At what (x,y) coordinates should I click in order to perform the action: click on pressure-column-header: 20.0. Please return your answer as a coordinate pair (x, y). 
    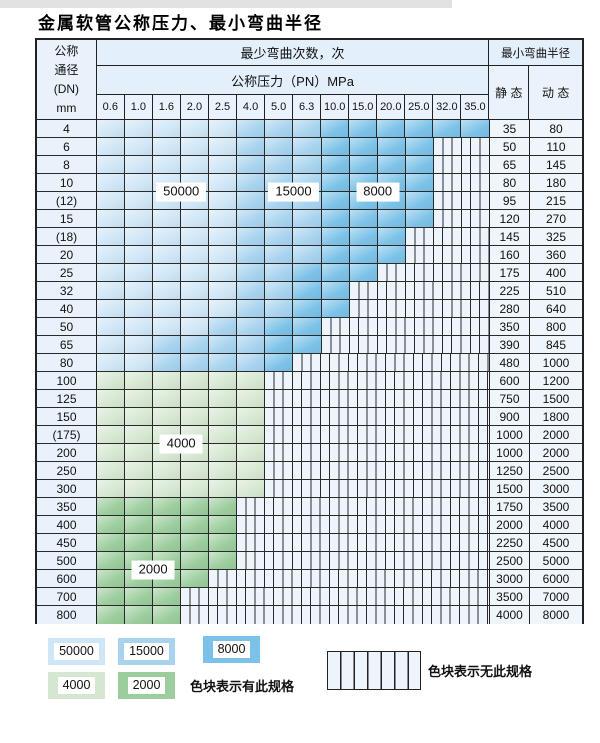
    Looking at the image, I should click on (391, 107).